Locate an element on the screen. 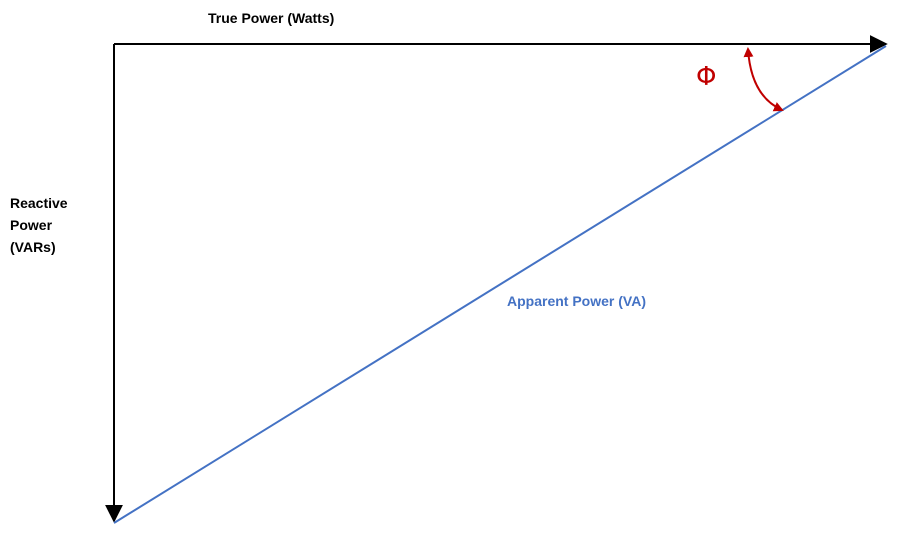 The height and width of the screenshot is (540, 899). apparent-power-label: Apparent Power (VA) is located at coordinates (576, 301).